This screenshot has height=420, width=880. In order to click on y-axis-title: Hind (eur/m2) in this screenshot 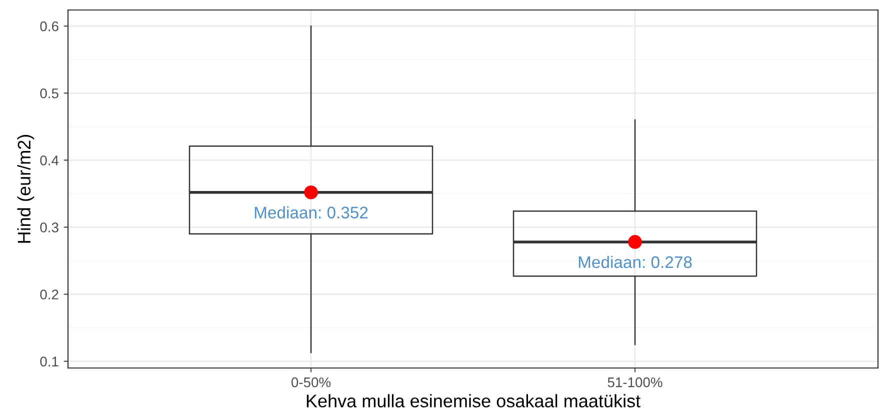, I will do `click(25, 188)`.